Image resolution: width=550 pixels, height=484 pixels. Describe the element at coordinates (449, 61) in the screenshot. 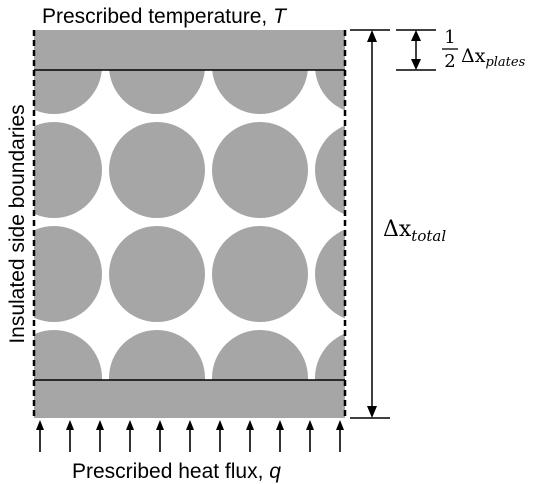

I see `svg-text: 2` at that location.